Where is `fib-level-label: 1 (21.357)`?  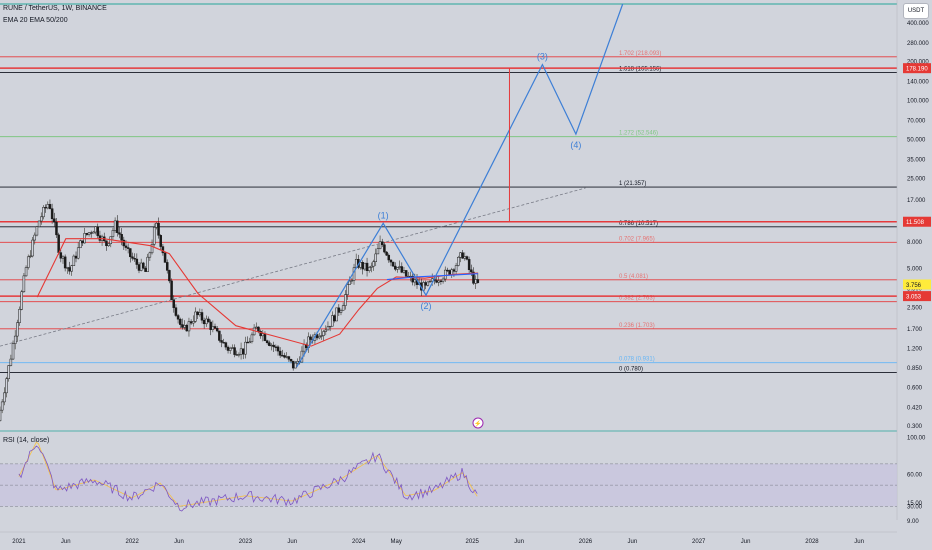
fib-level-label: 1 (21.357) is located at coordinates (632, 184).